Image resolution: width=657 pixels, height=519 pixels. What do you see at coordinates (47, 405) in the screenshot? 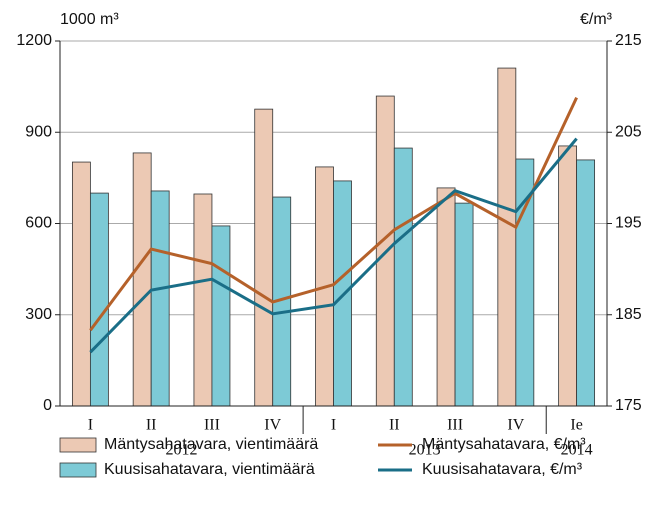
I see `y-tick-label: 0` at bounding box center [47, 405].